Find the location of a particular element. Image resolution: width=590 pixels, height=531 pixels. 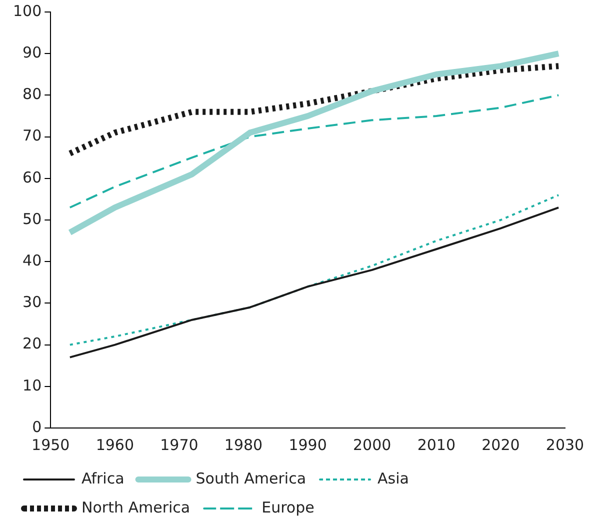

y-tick-label: 30 is located at coordinates (32, 302).